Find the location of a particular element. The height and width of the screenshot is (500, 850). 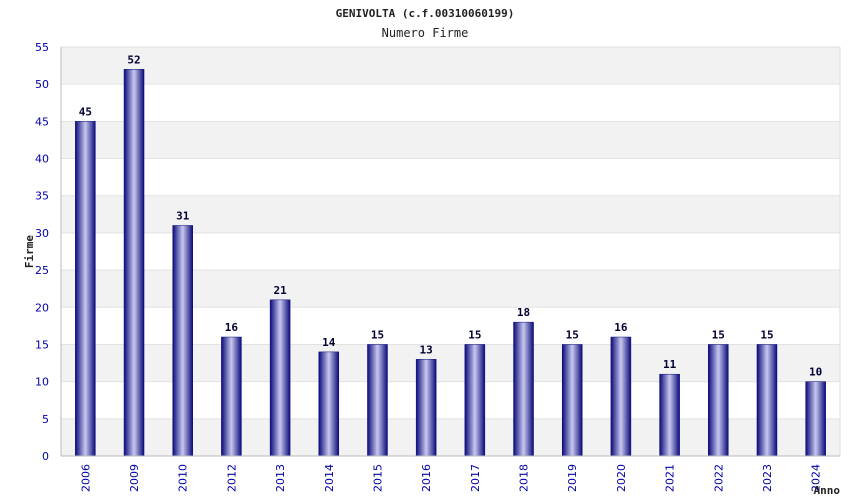

x-axis-label: Anno is located at coordinates (827, 490).